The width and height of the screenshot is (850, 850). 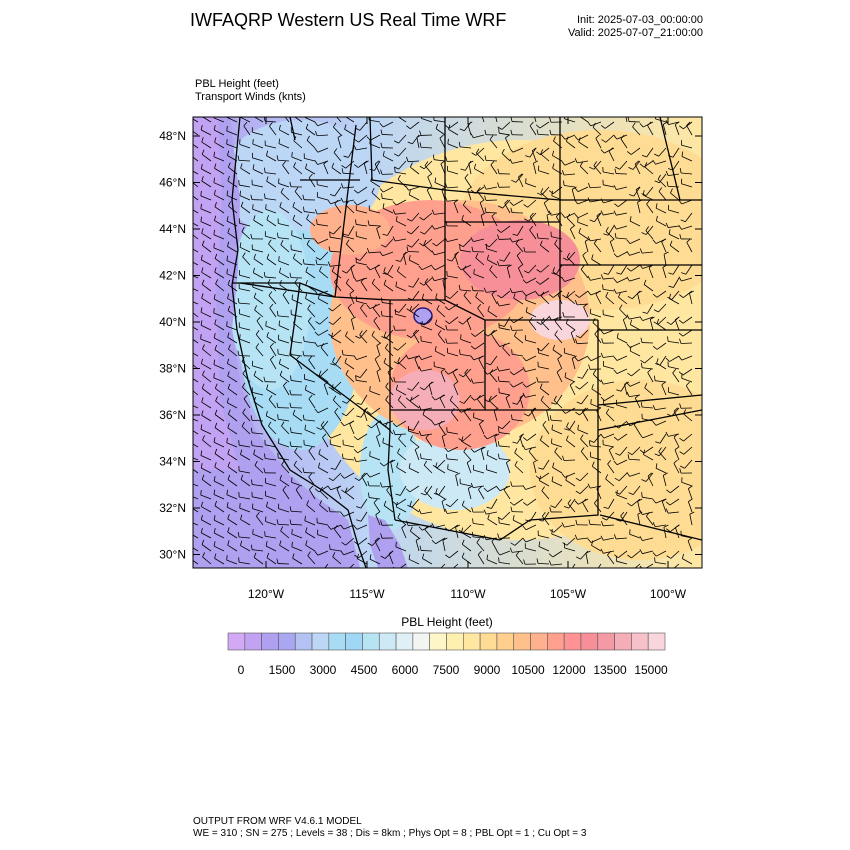 I want to click on lat-label: 48°N, so click(x=172, y=136).